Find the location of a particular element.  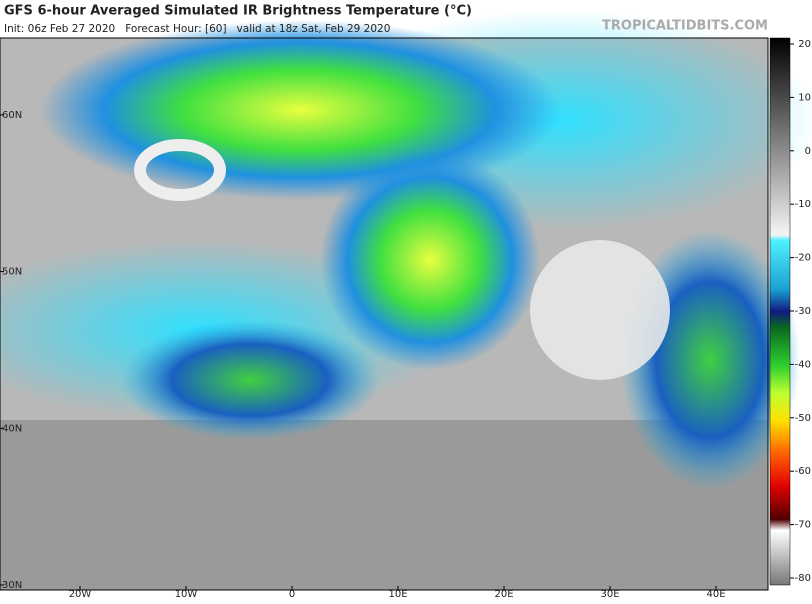

colorbar-label: -50 is located at coordinates (803, 418).